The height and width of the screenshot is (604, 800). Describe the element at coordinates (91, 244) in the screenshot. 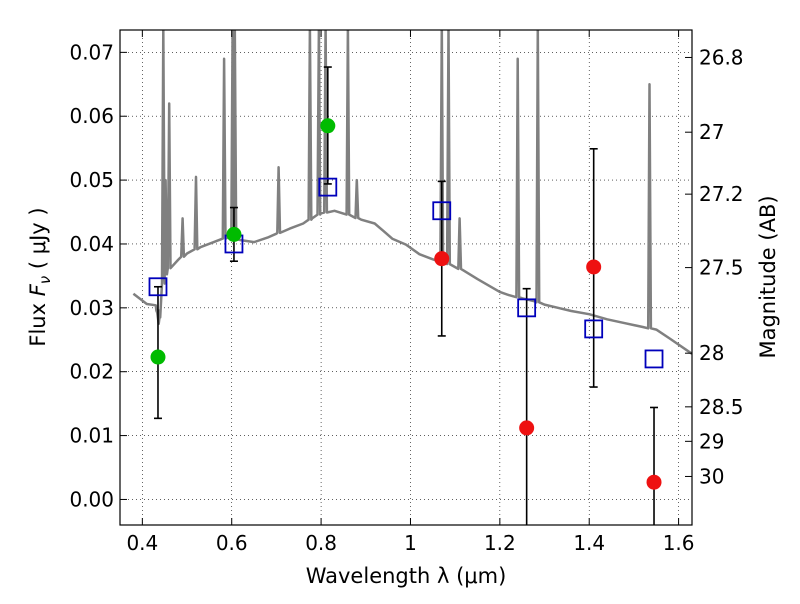

I see `y-tick-label: 0.04` at that location.